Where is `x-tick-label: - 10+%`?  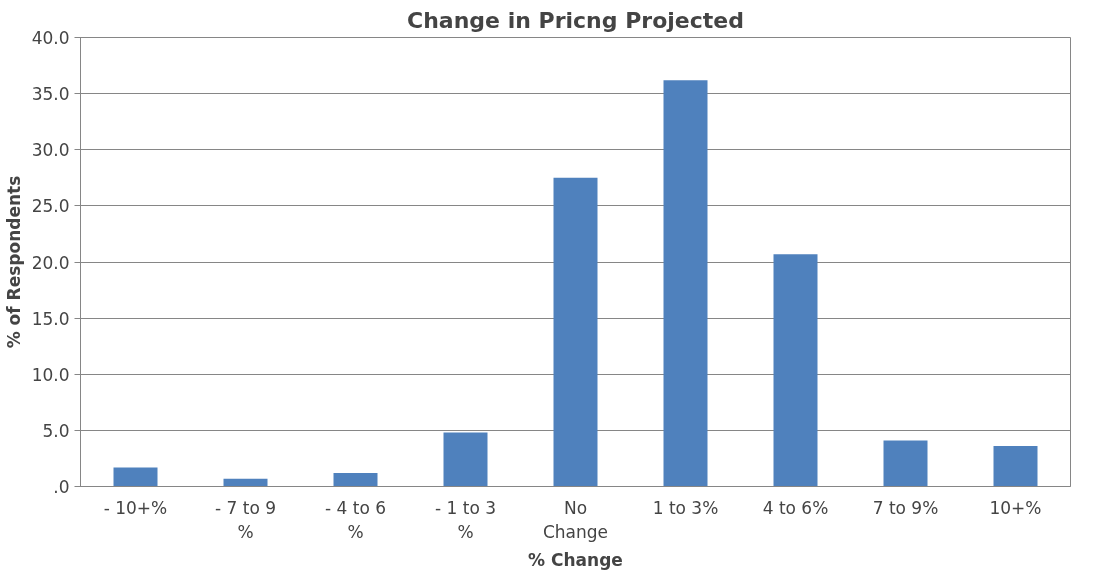 x-tick-label: - 10+% is located at coordinates (135, 507).